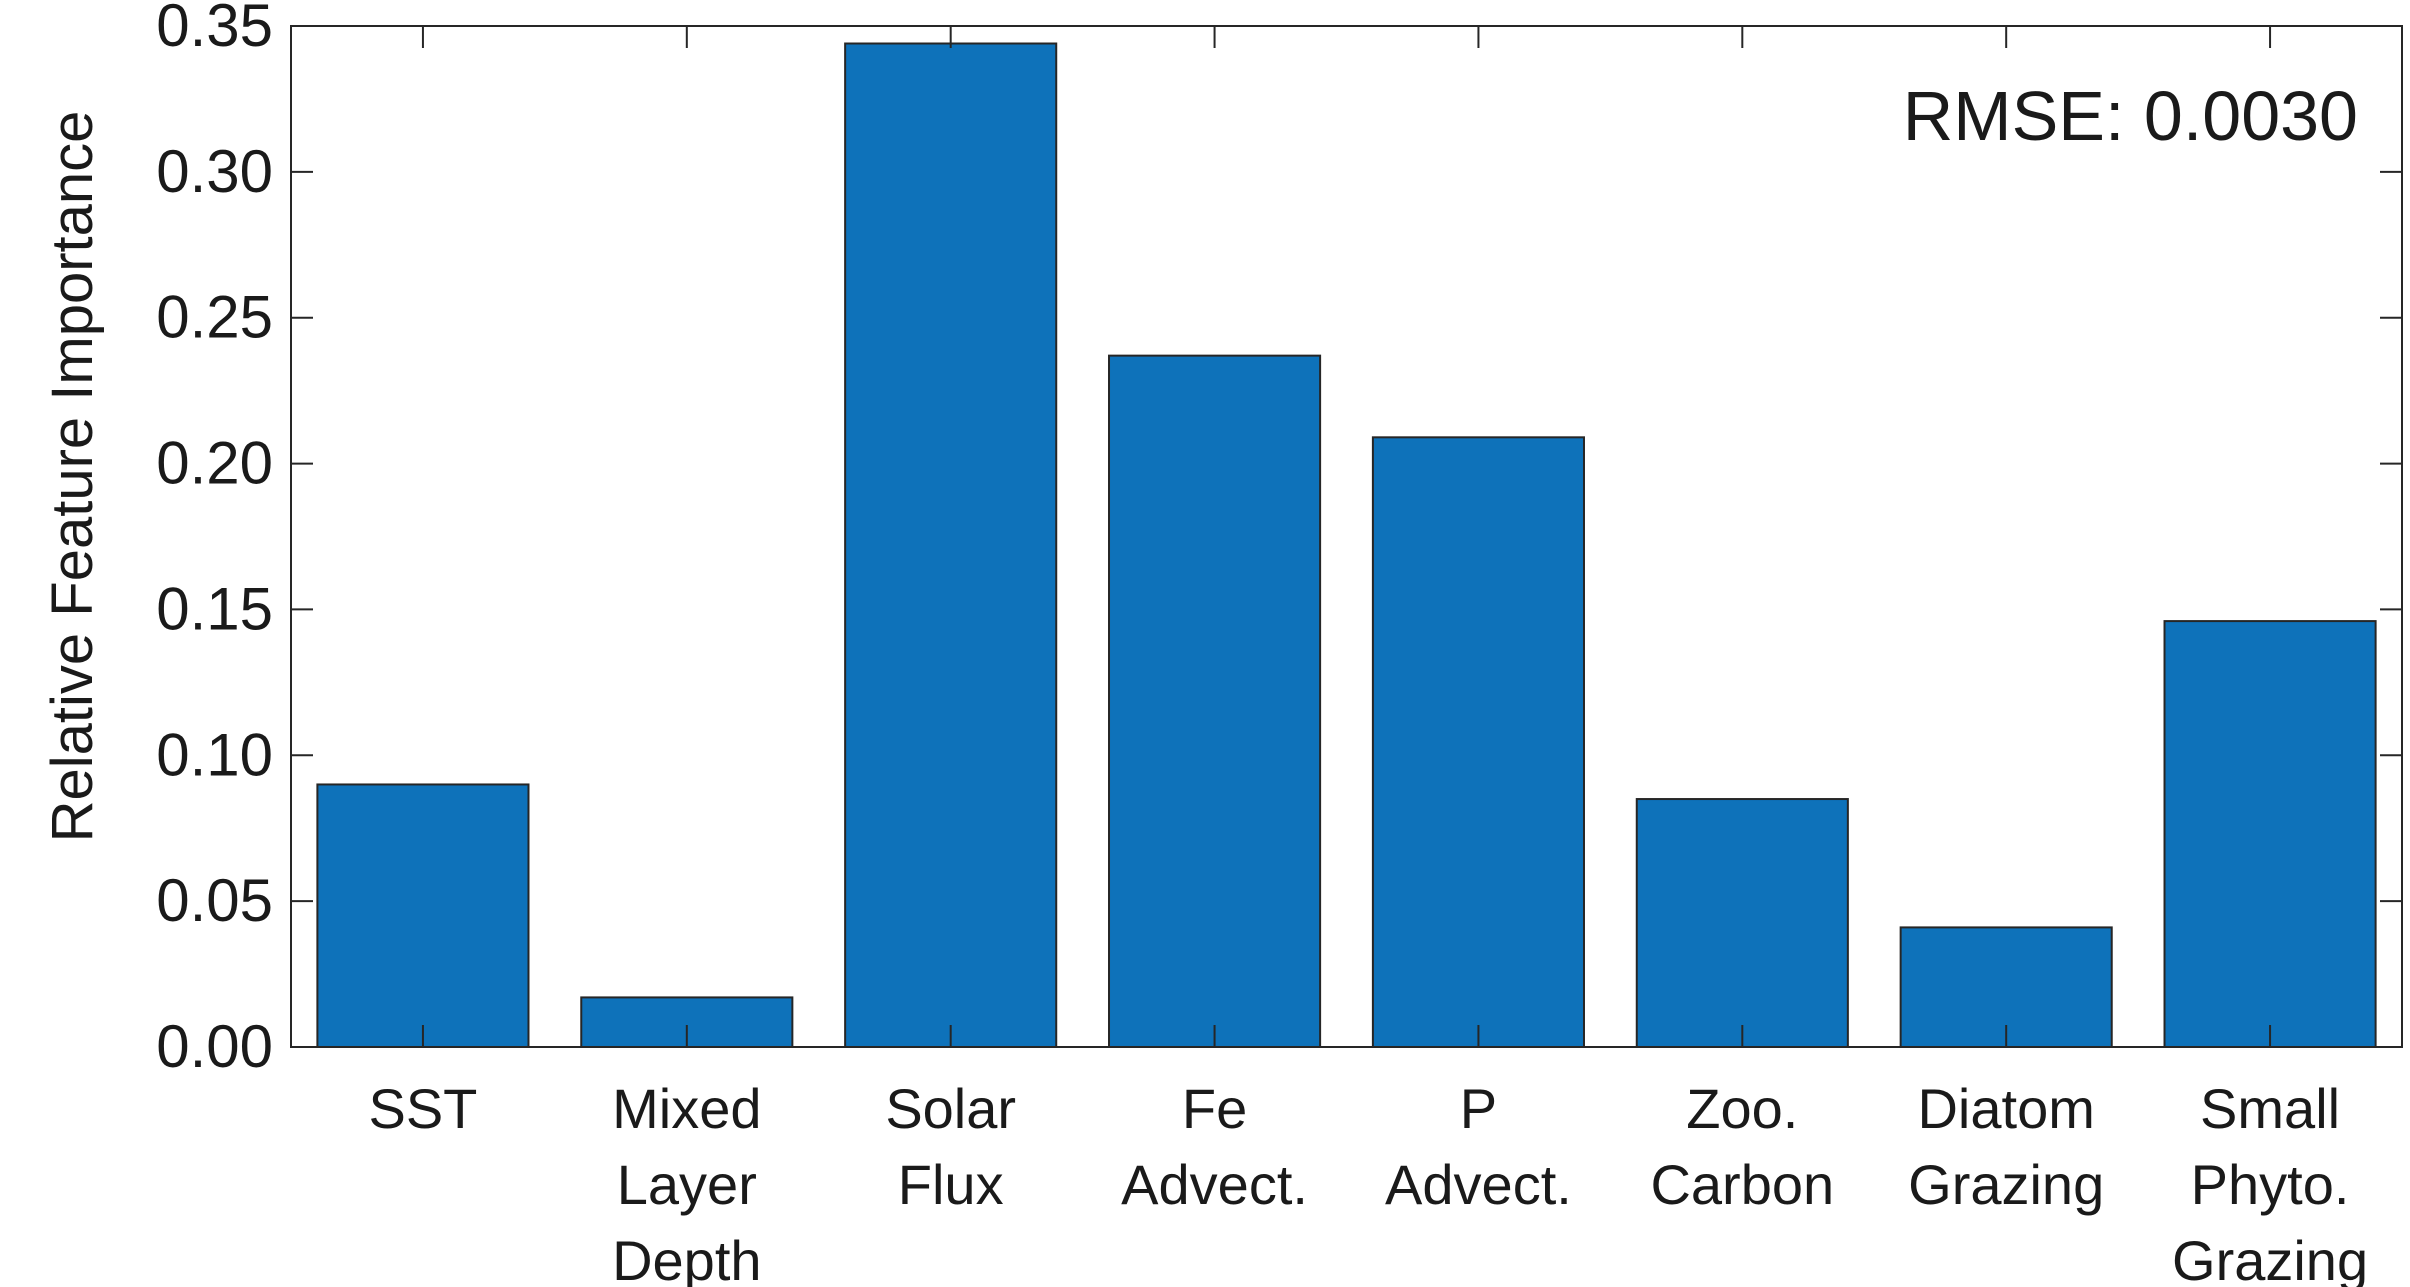  I want to click on rmse-annotation: RMSE: 0.0030, so click(2130, 116).